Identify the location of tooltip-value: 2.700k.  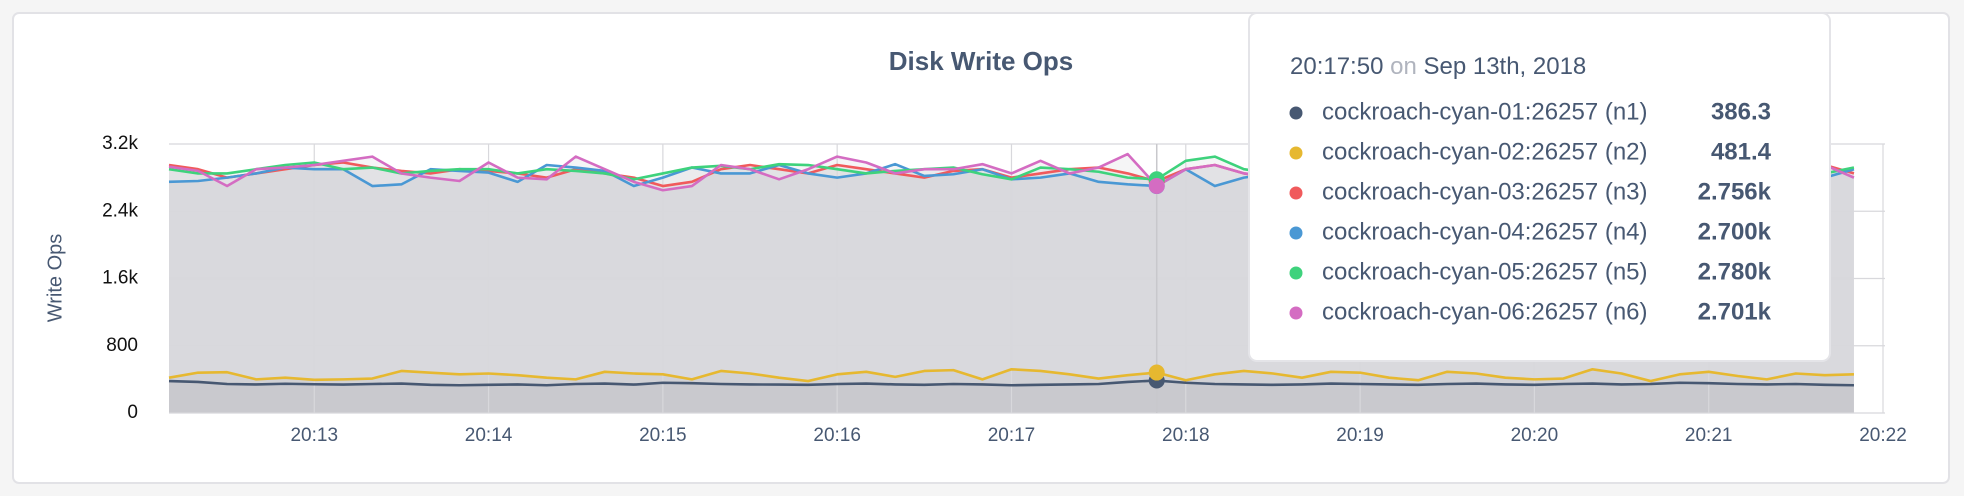
(1735, 231).